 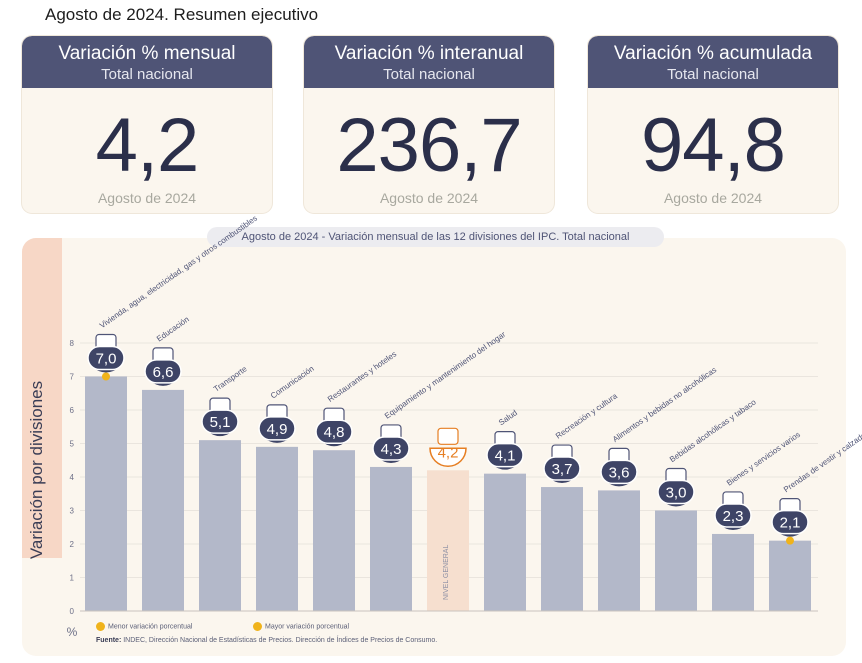 What do you see at coordinates (230, 379) in the screenshot?
I see `category-label: Transporte` at bounding box center [230, 379].